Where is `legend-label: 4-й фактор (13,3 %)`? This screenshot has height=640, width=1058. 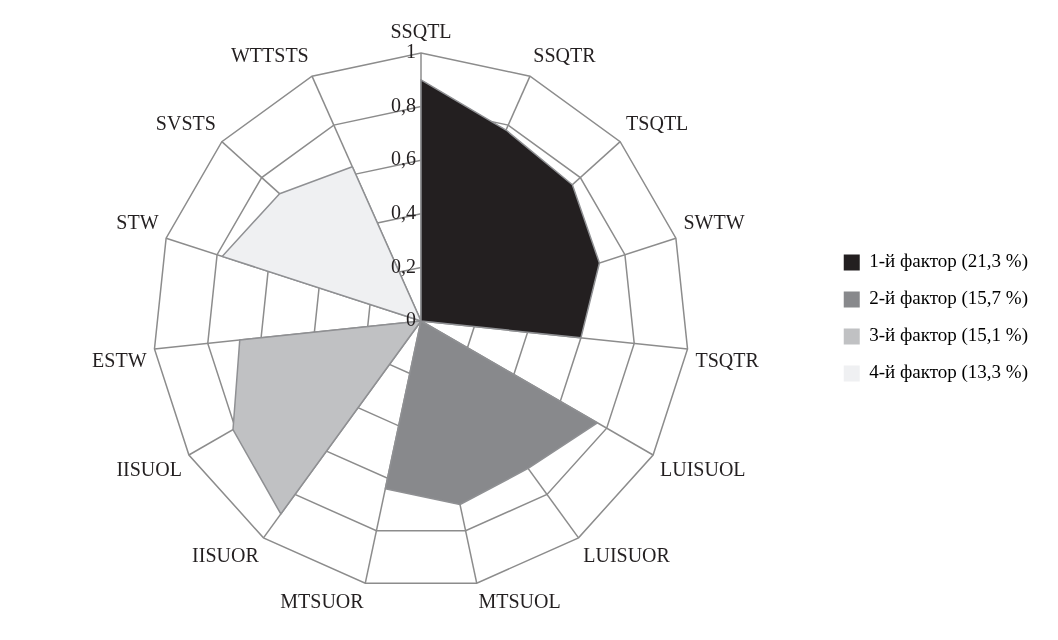 legend-label: 4-й фактор (13,3 %) is located at coordinates (949, 372).